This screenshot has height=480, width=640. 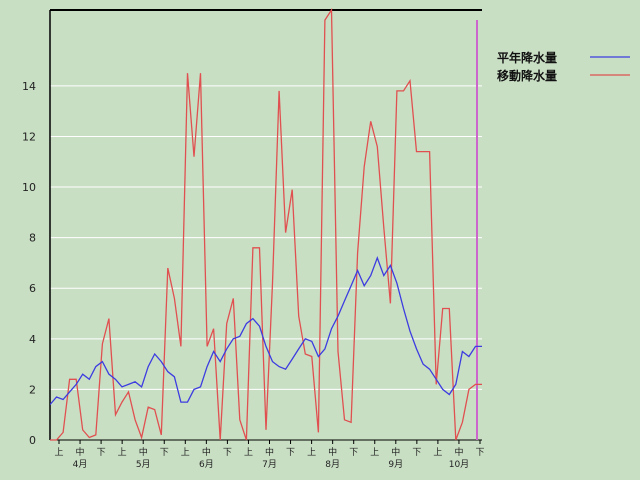 I want to click on month-label: 8月, so click(x=332, y=464).